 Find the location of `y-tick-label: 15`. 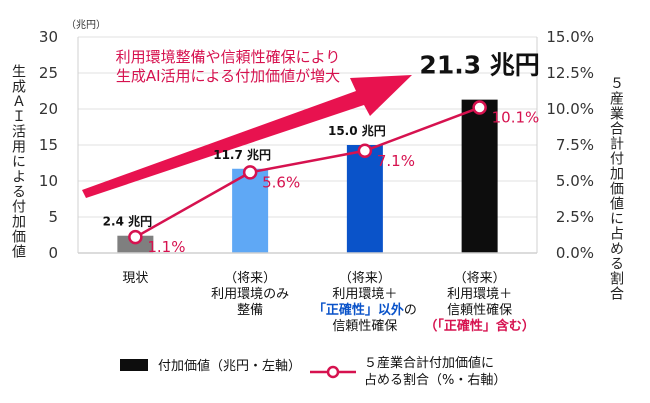

y-tick-label: 15 is located at coordinates (48, 145).